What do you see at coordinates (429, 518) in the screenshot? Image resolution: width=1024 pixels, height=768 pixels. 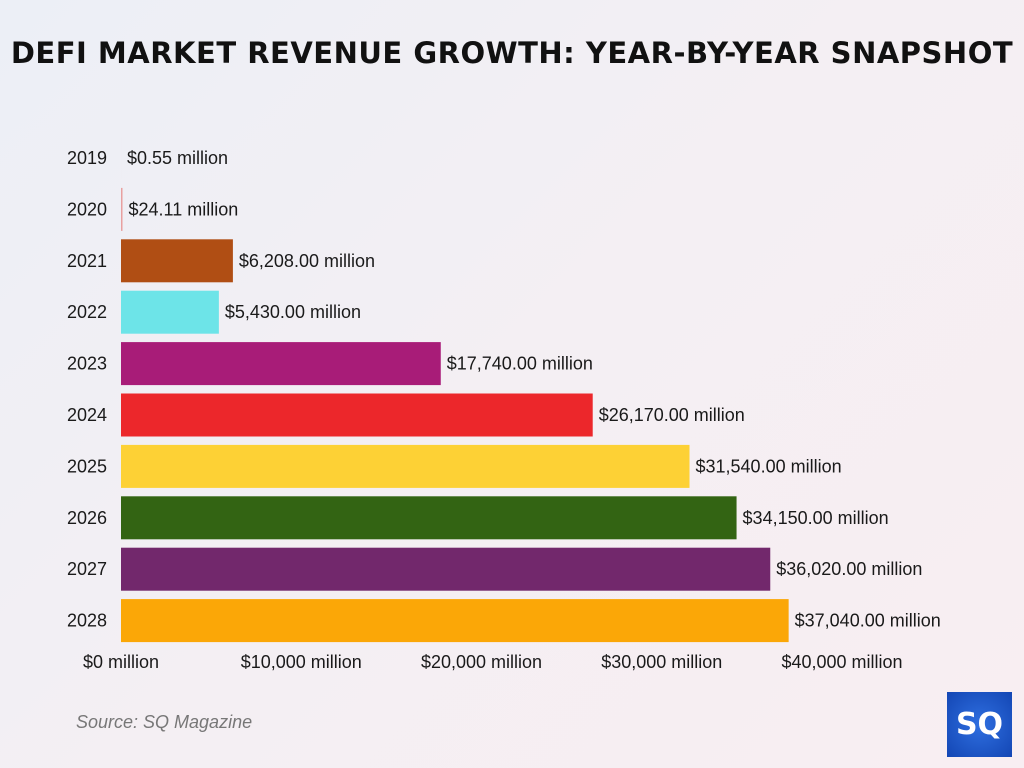 I see `bar-2026` at bounding box center [429, 518].